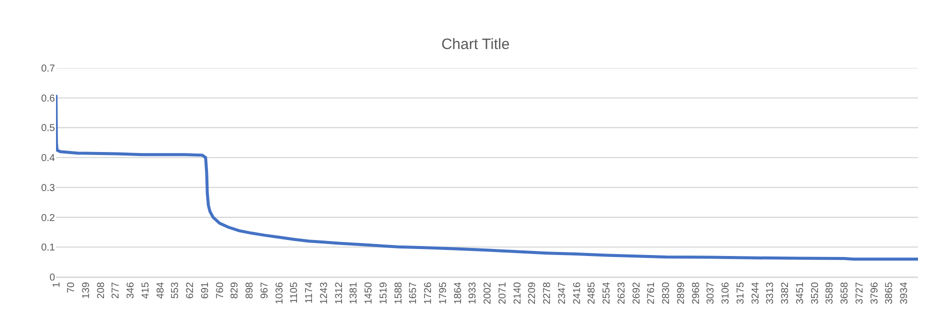 The height and width of the screenshot is (336, 951). I want to click on x-tick-label: 2209, so click(532, 293).